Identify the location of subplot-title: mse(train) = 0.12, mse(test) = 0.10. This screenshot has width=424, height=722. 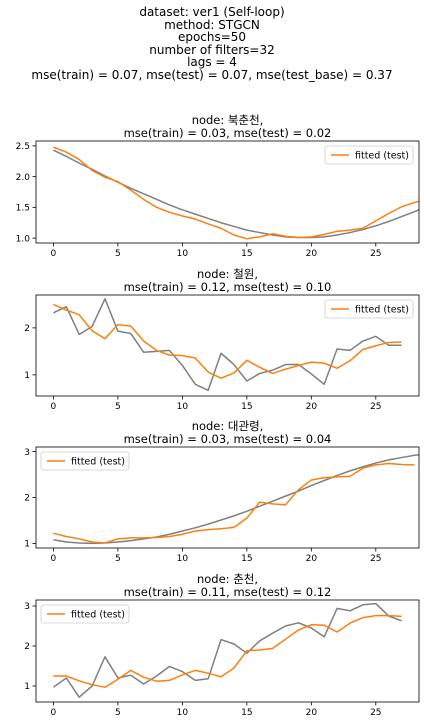
(228, 287).